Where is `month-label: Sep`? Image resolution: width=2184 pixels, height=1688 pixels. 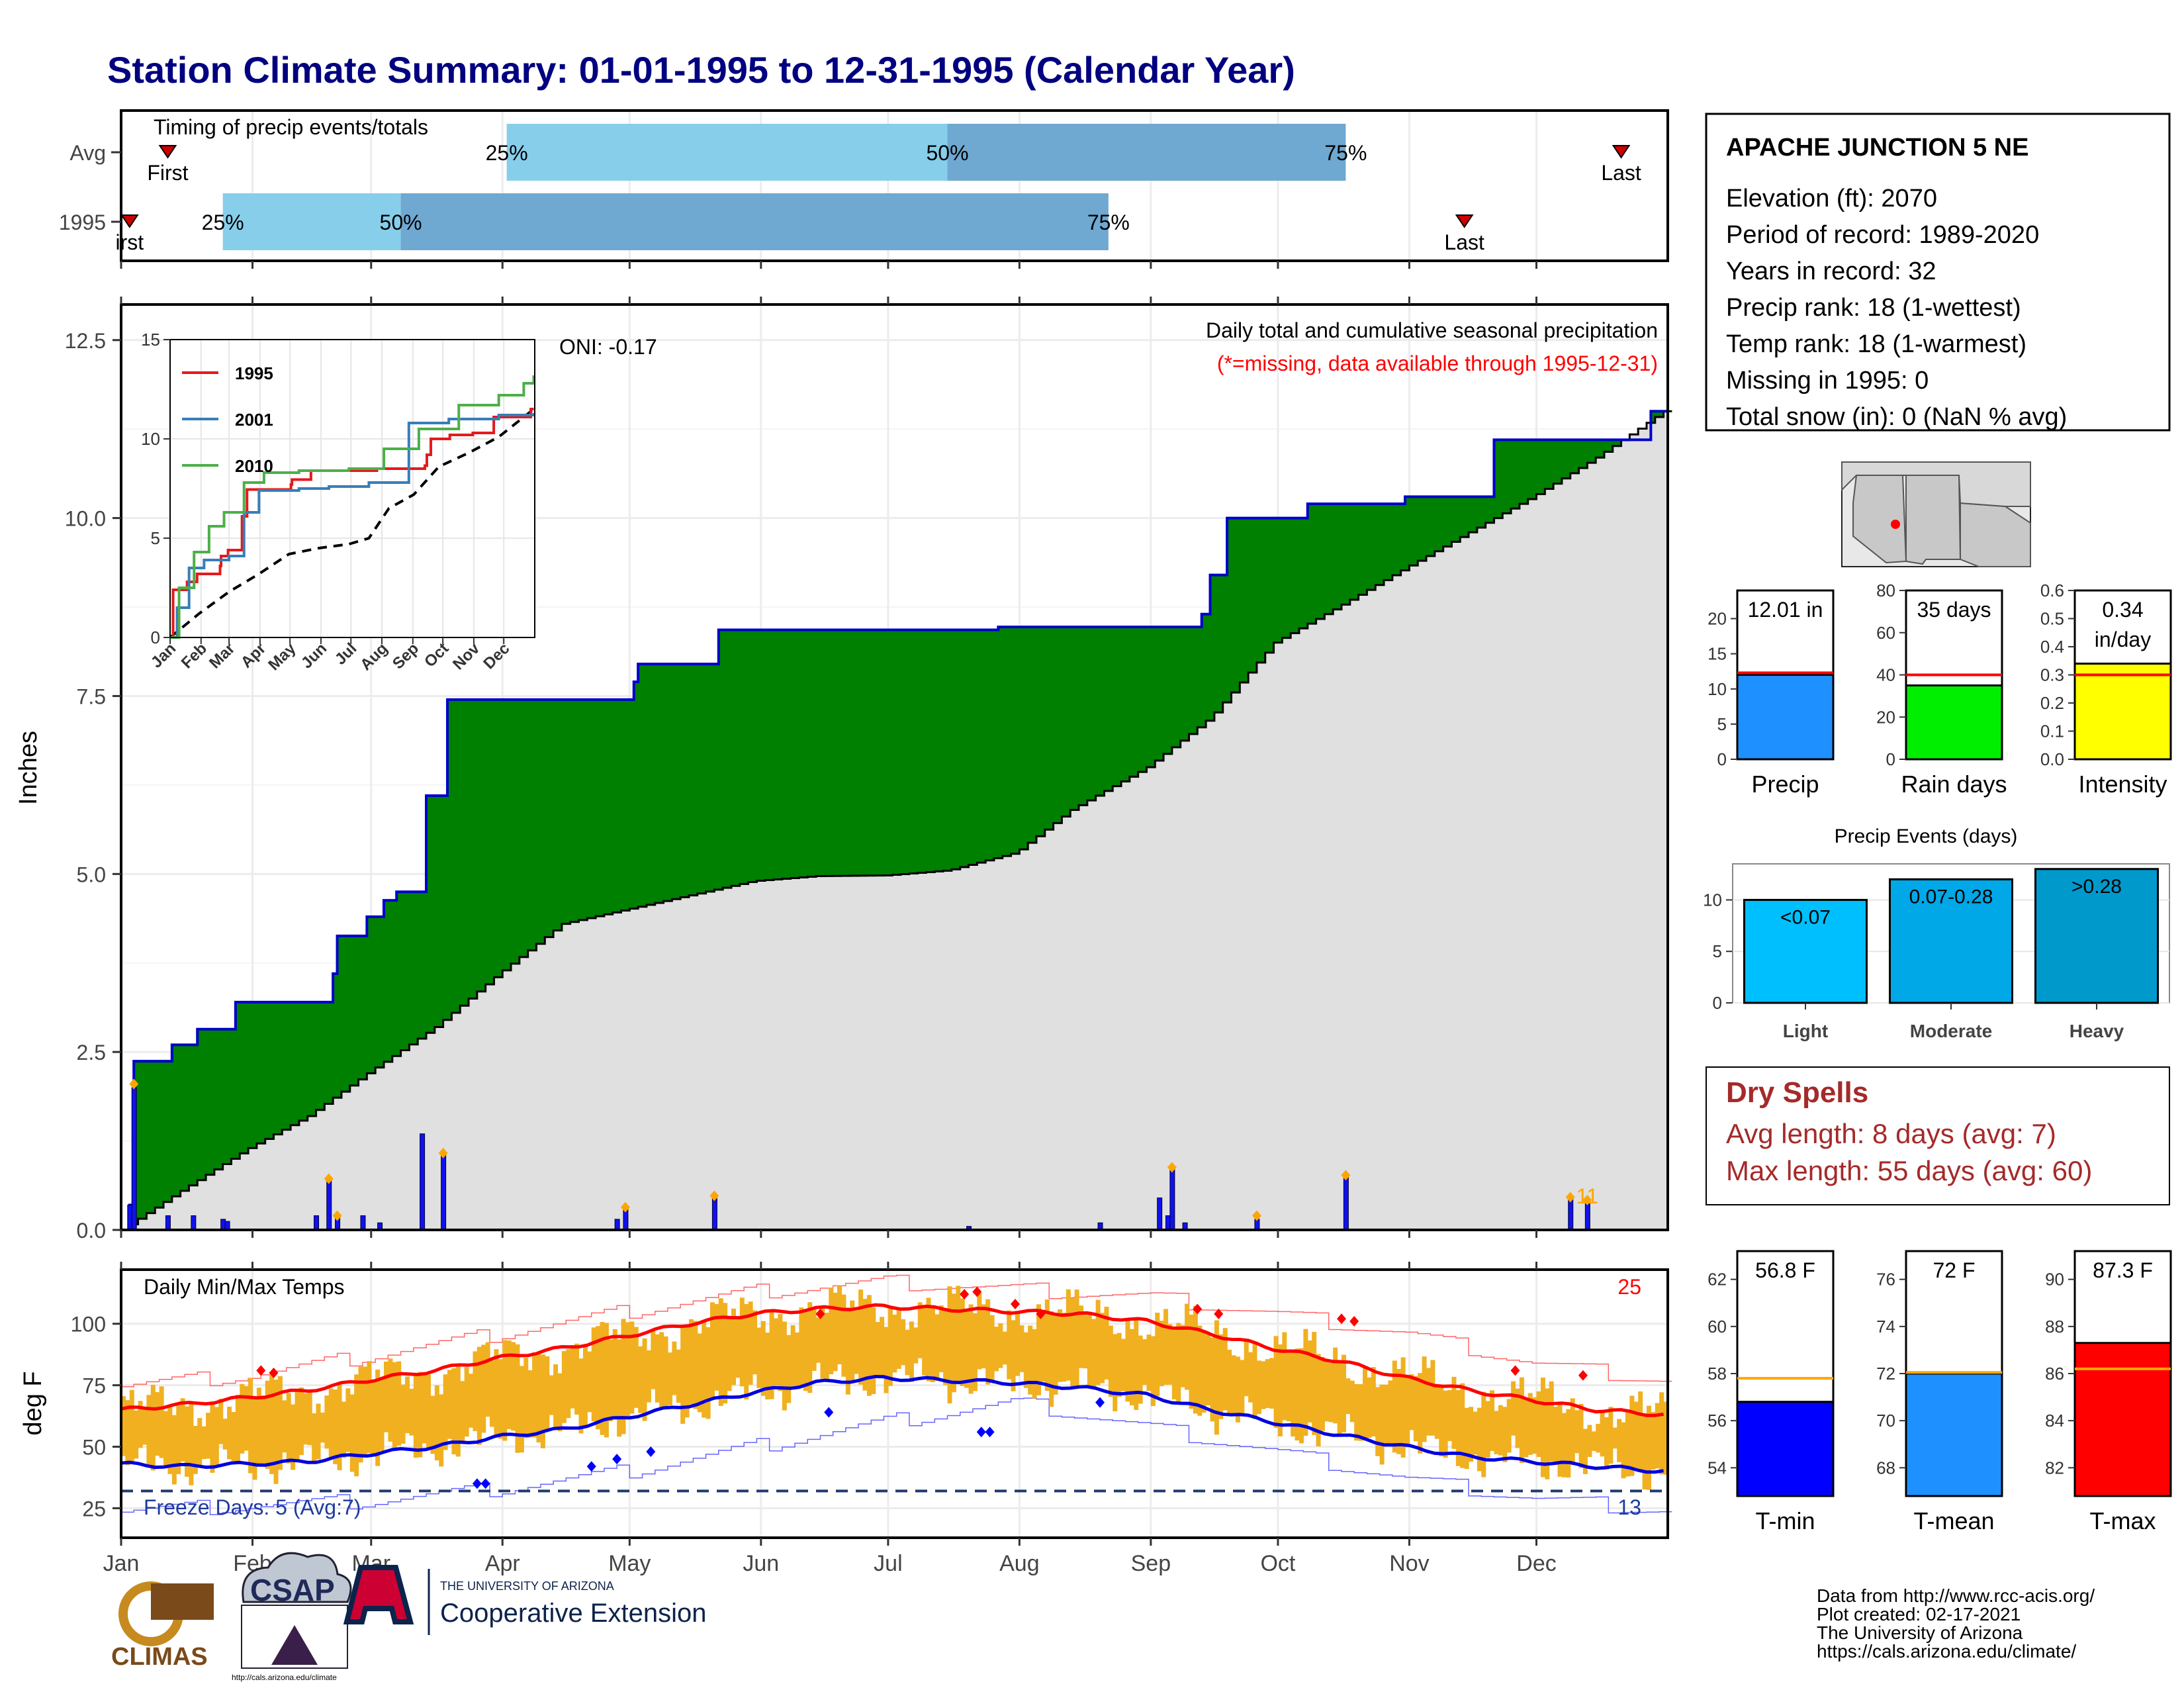 month-label: Sep is located at coordinates (1151, 1563).